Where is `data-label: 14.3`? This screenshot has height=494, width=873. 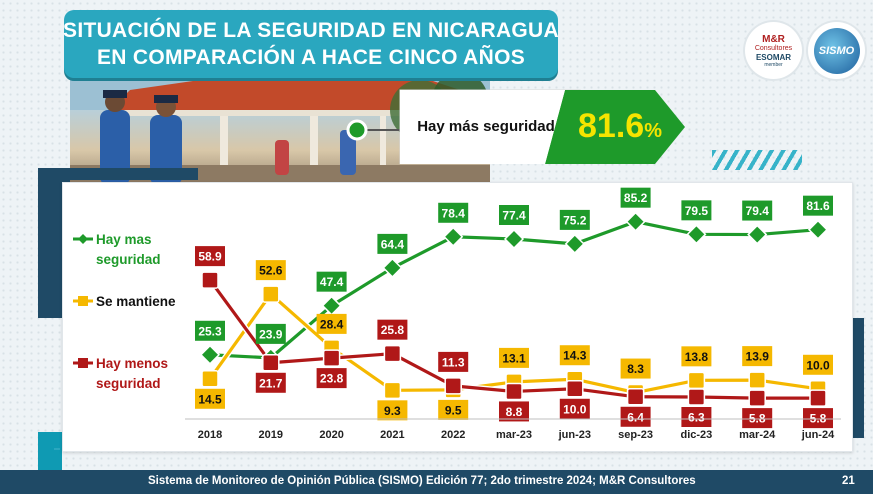 data-label: 14.3 is located at coordinates (575, 356).